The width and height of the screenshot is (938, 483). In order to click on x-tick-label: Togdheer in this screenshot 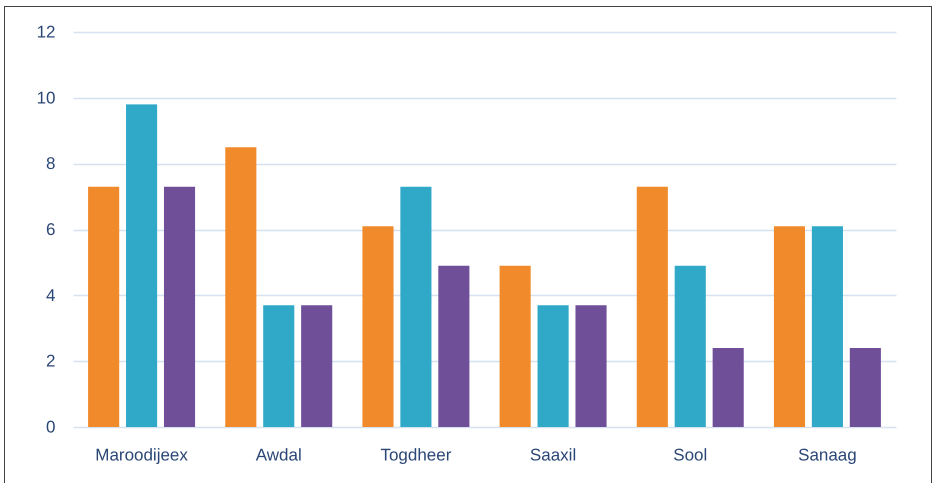, I will do `click(416, 455)`.